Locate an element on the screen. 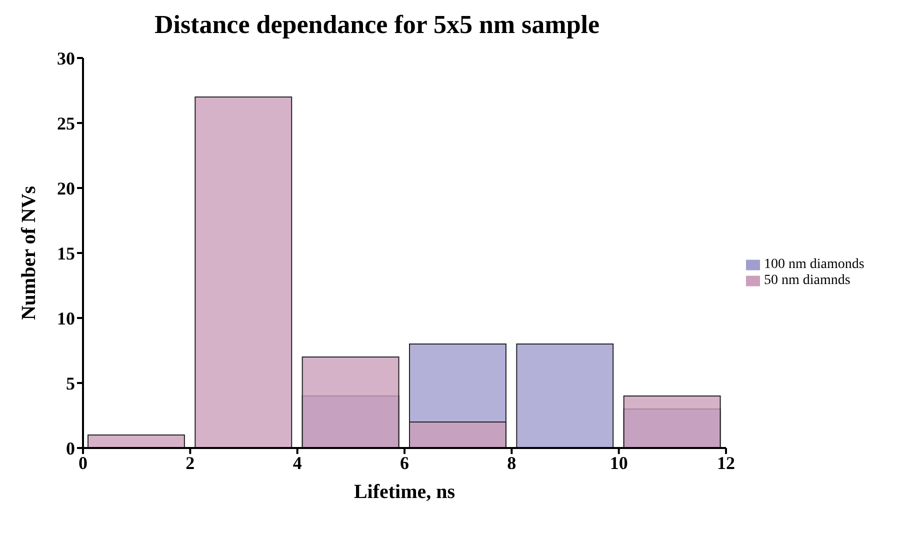 This screenshot has width=924, height=546. chart-title: Distance dependance for 5x5 nm sample is located at coordinates (377, 25).